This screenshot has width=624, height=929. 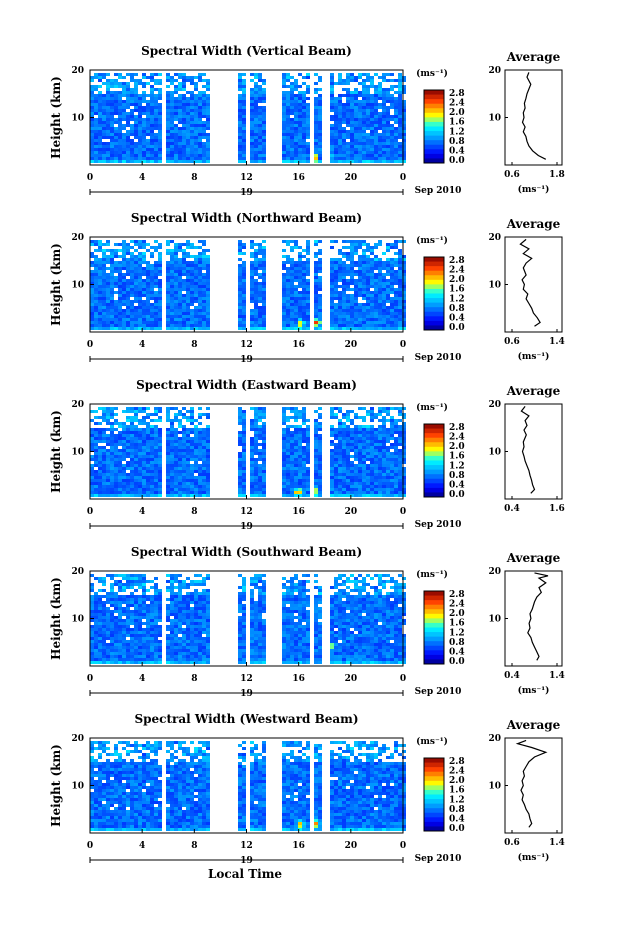 I want to click on x-tick-label: 8, so click(x=194, y=178).